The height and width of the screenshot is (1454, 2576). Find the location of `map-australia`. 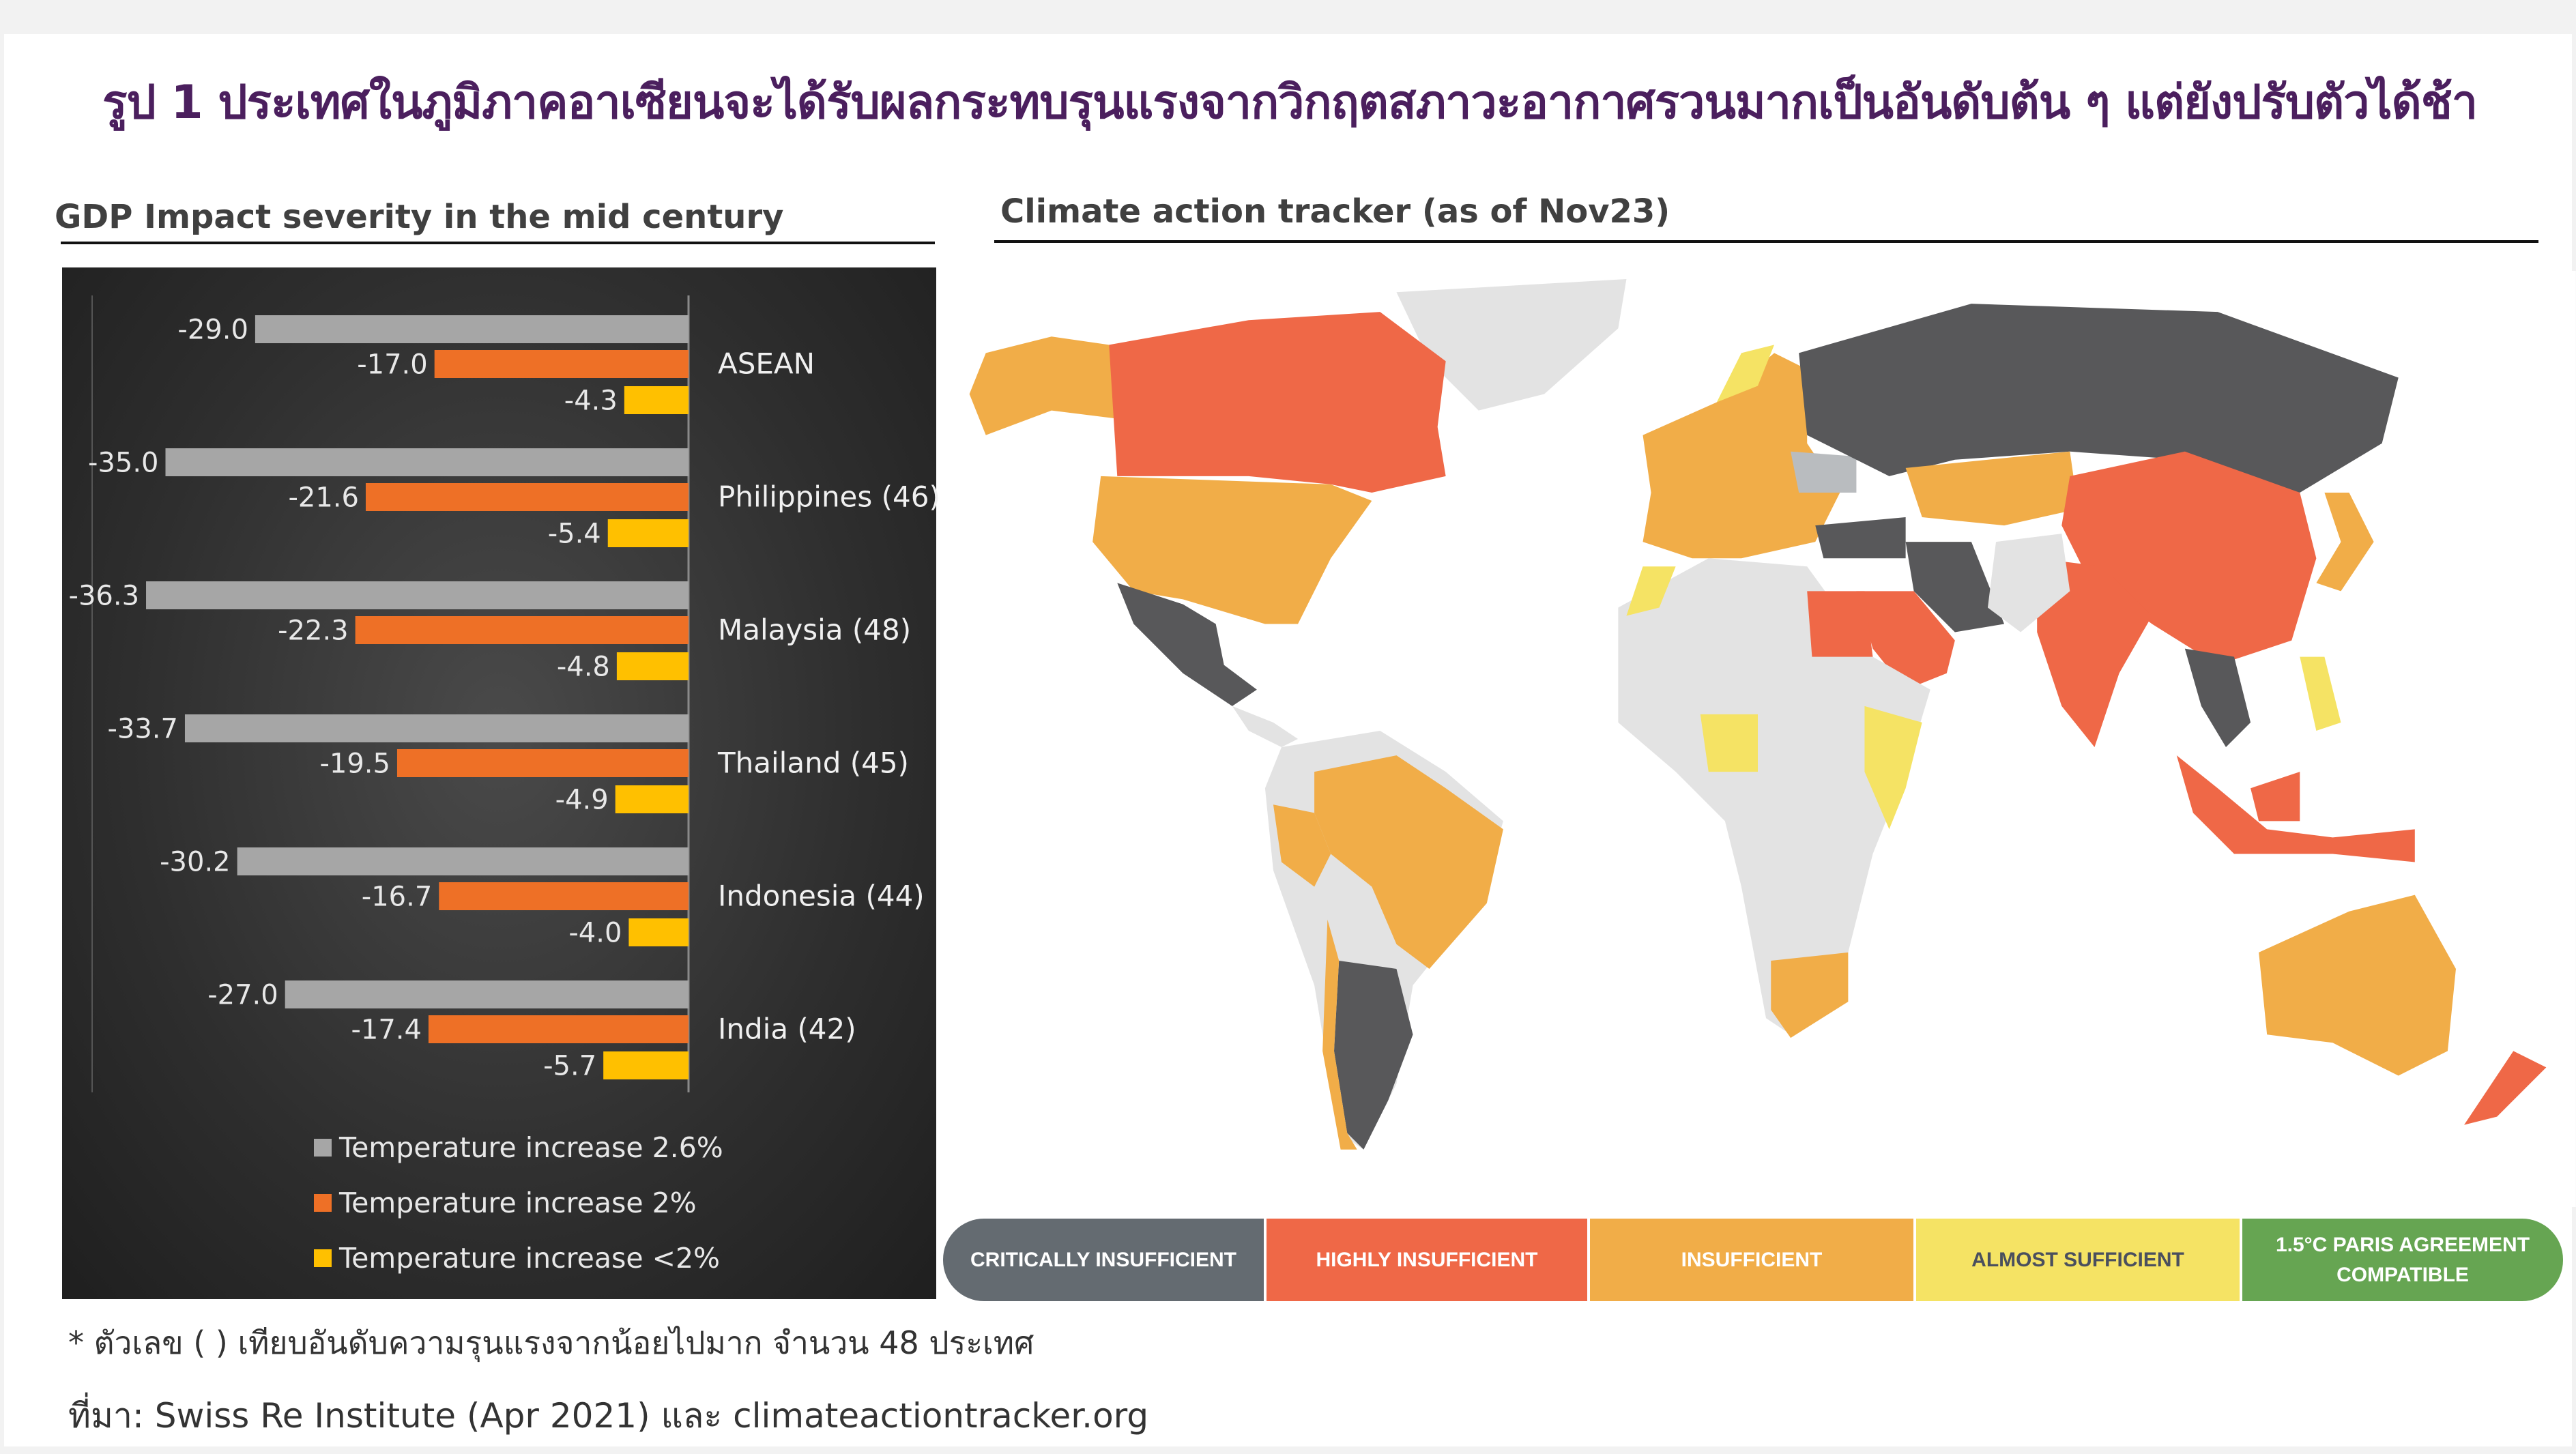

map-australia is located at coordinates (2357, 985).